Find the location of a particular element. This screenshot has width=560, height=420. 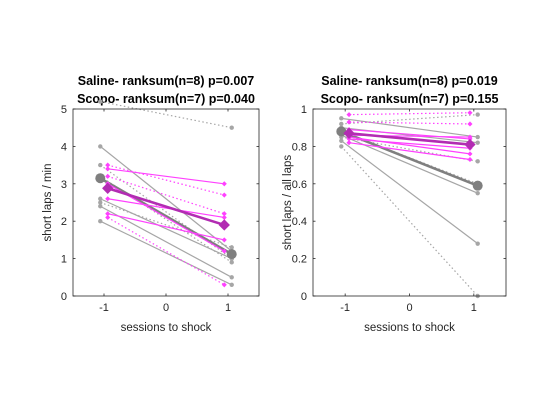

y-tick-label: 0.2 is located at coordinates (299, 260).